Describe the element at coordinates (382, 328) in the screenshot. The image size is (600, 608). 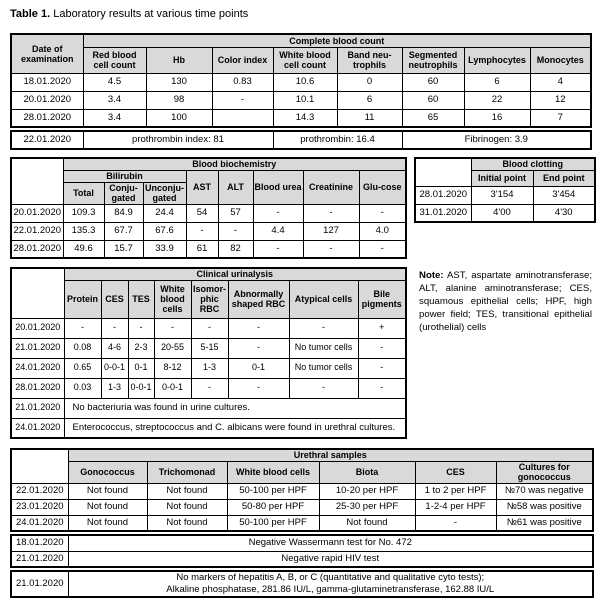
I see `data-cell: +` at that location.